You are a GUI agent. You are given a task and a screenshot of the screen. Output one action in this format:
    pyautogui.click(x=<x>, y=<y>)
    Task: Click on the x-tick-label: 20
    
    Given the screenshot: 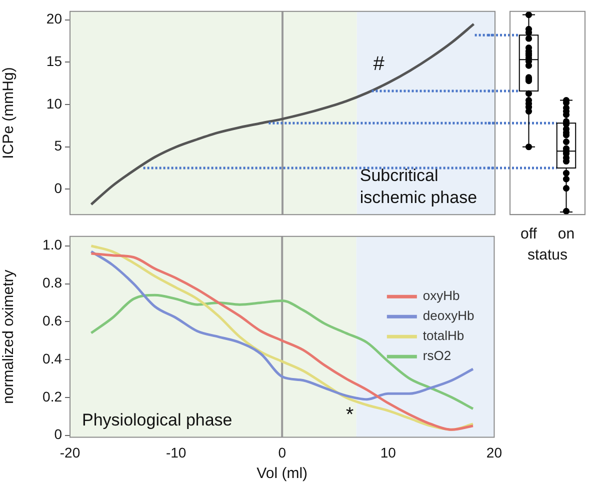 What is the action you would take?
    pyautogui.click(x=494, y=452)
    